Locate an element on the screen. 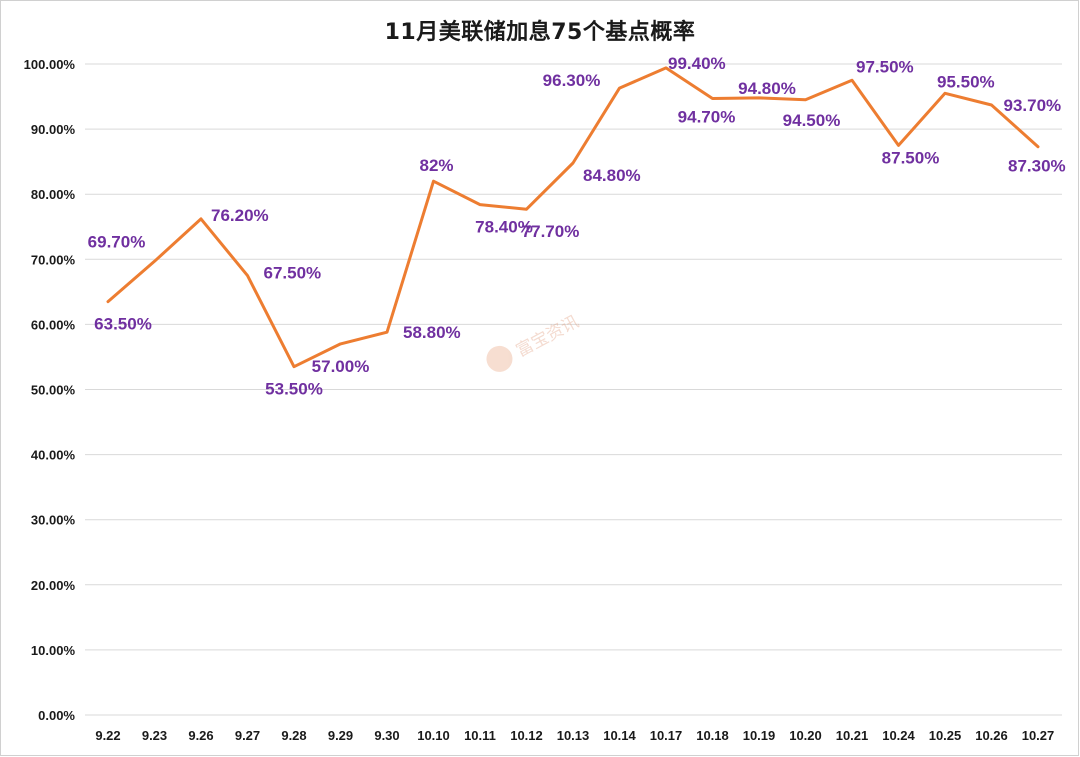 Image resolution: width=1080 pixels, height=757 pixels. y-tick-label: 80.00% is located at coordinates (53, 194).